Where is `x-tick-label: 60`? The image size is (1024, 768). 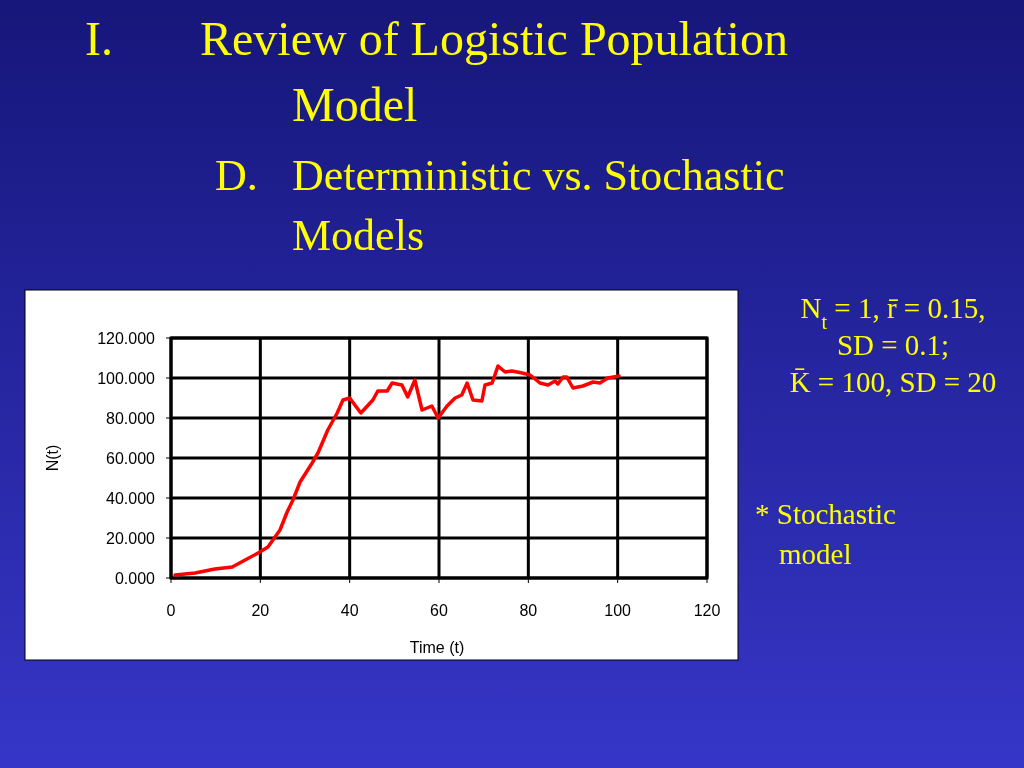 x-tick-label: 60 is located at coordinates (439, 610).